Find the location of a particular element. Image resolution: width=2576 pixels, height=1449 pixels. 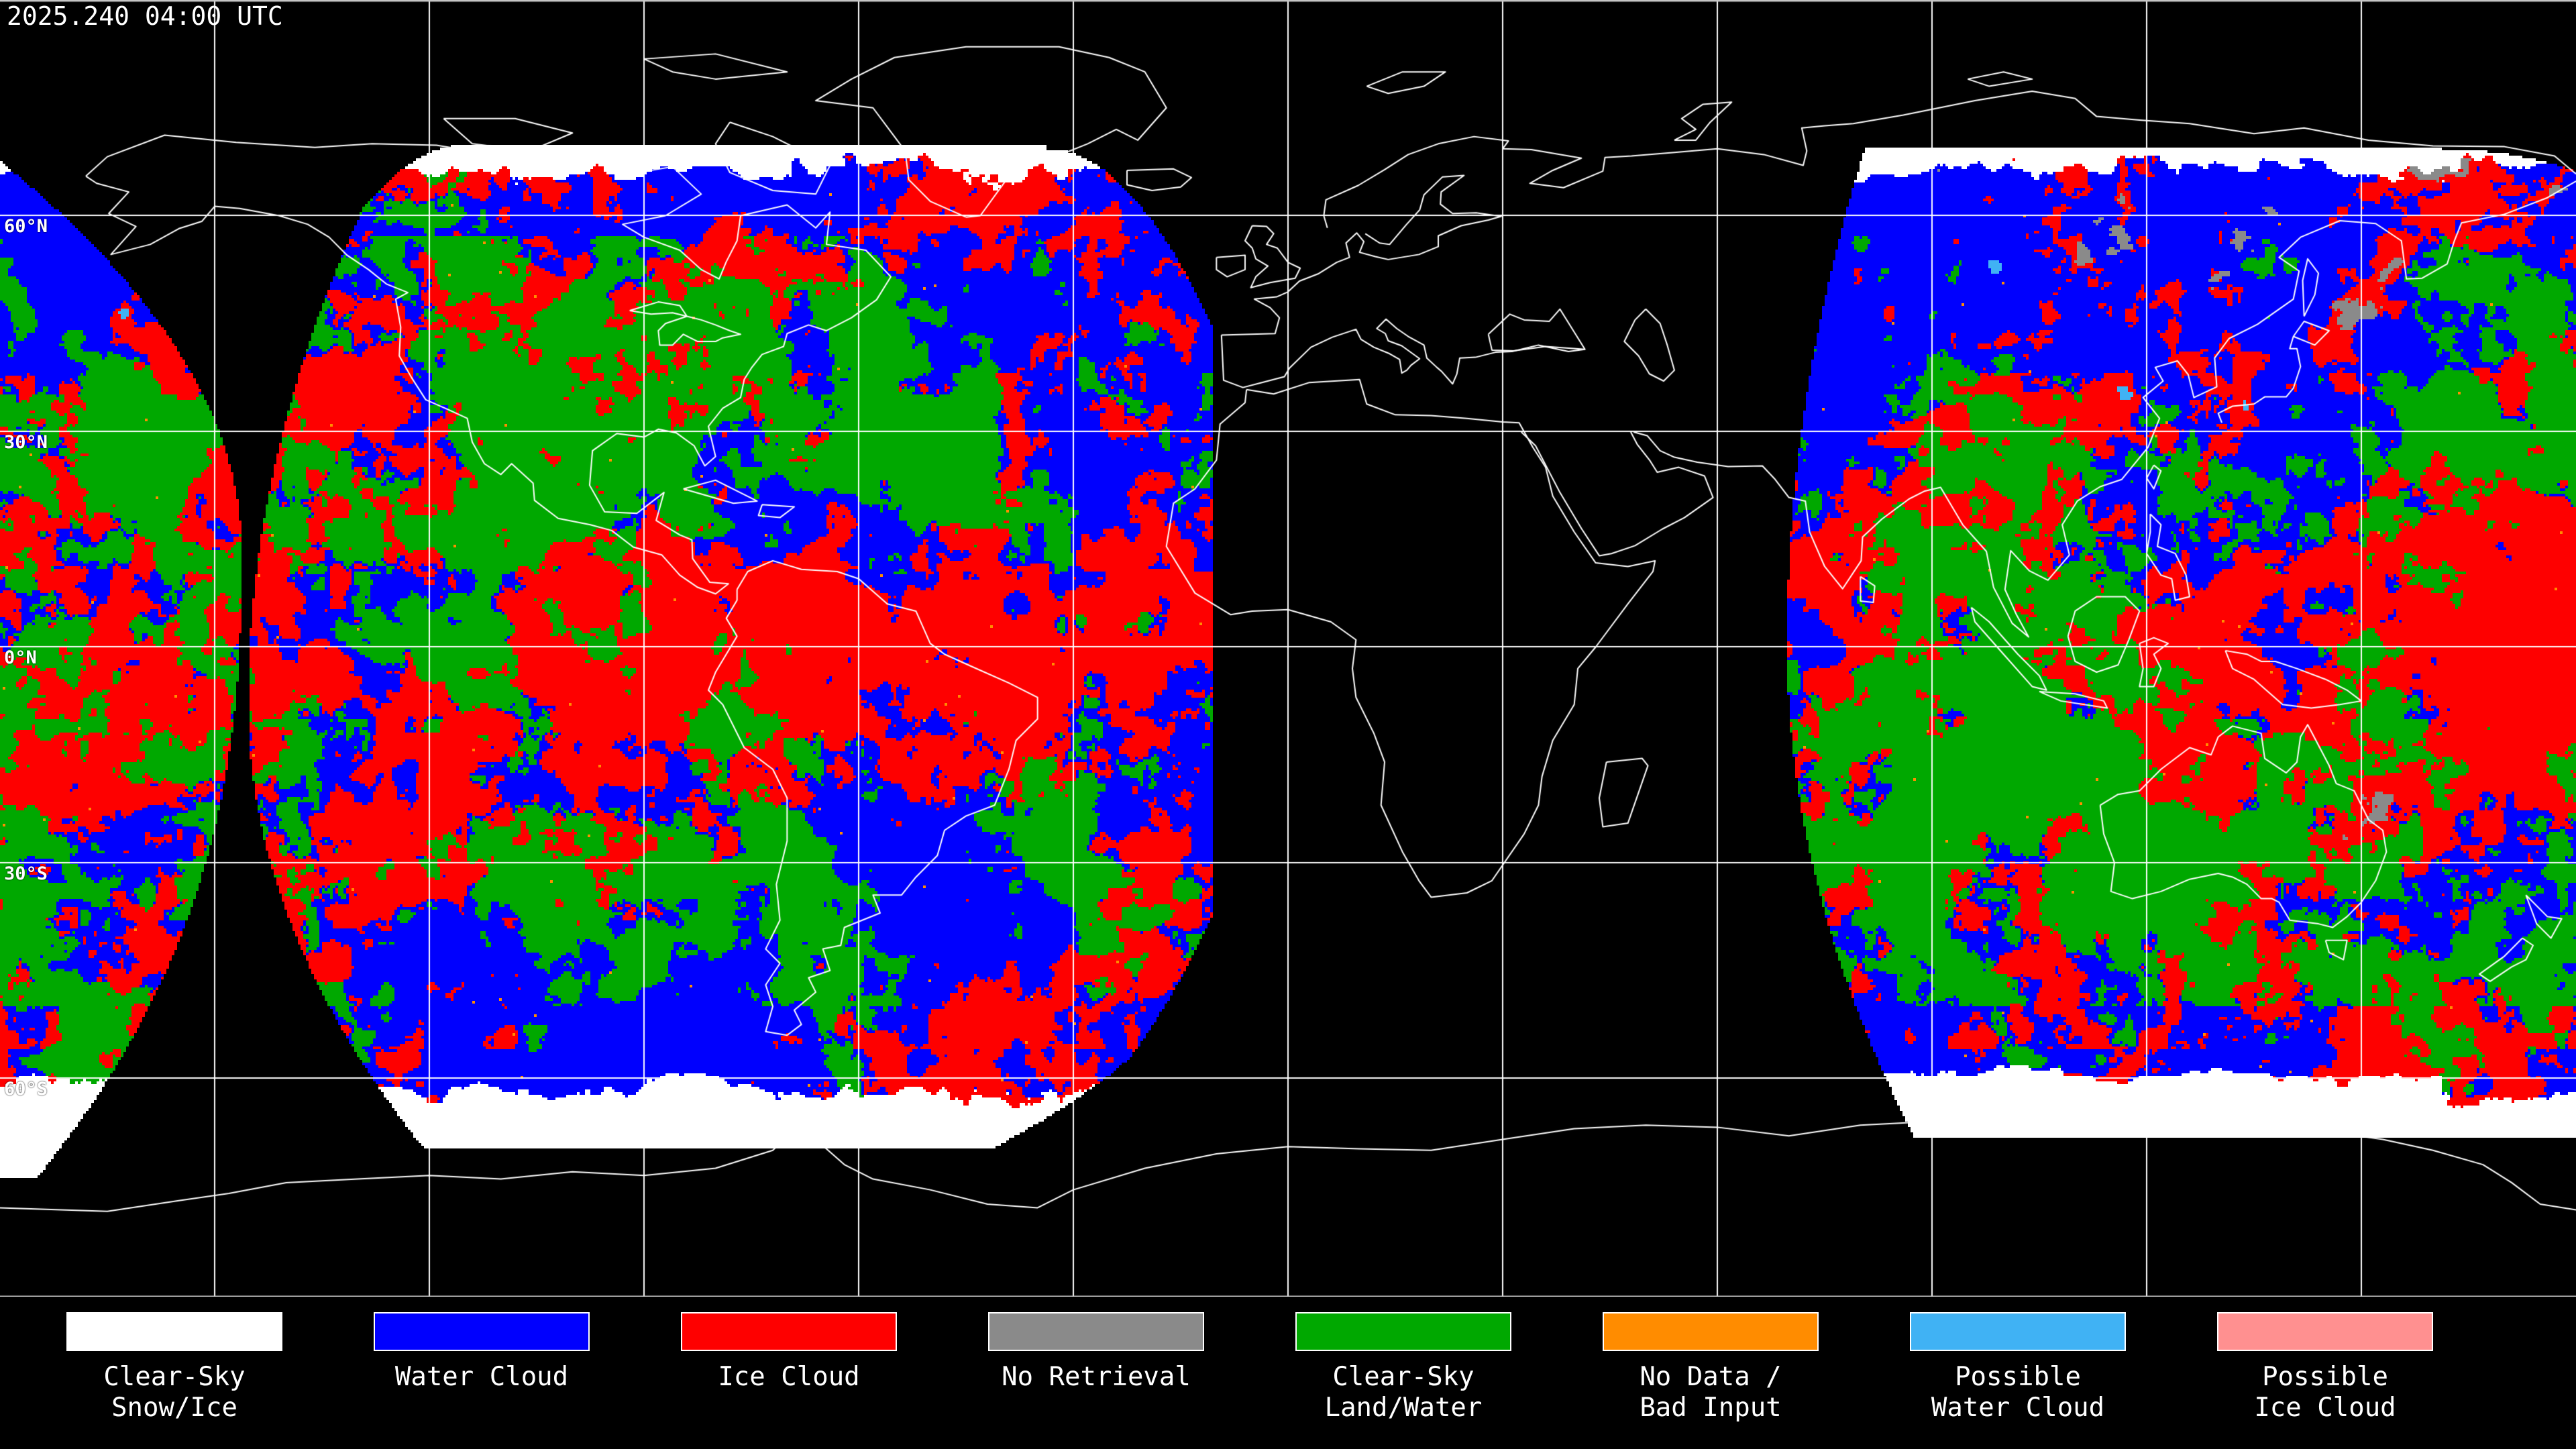

legend-item-no-data-bad-input: No Data / Bad Input is located at coordinates (1710, 1373).